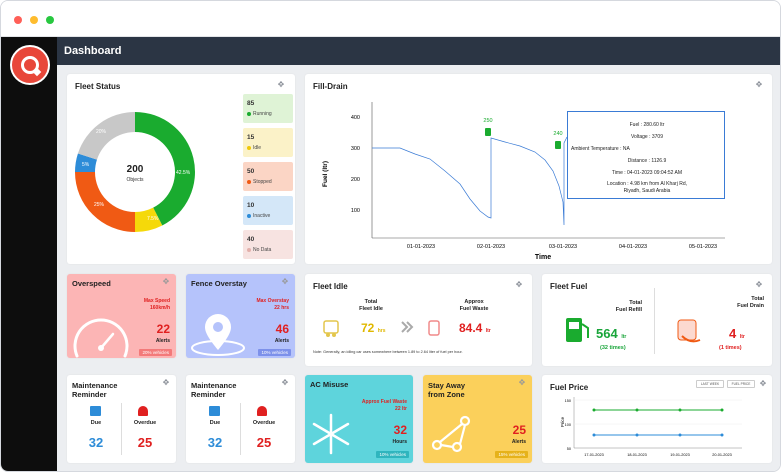 This screenshot has height=472, width=781. What do you see at coordinates (268, 142) in the screenshot?
I see `status-idle: 15 Idle` at bounding box center [268, 142].